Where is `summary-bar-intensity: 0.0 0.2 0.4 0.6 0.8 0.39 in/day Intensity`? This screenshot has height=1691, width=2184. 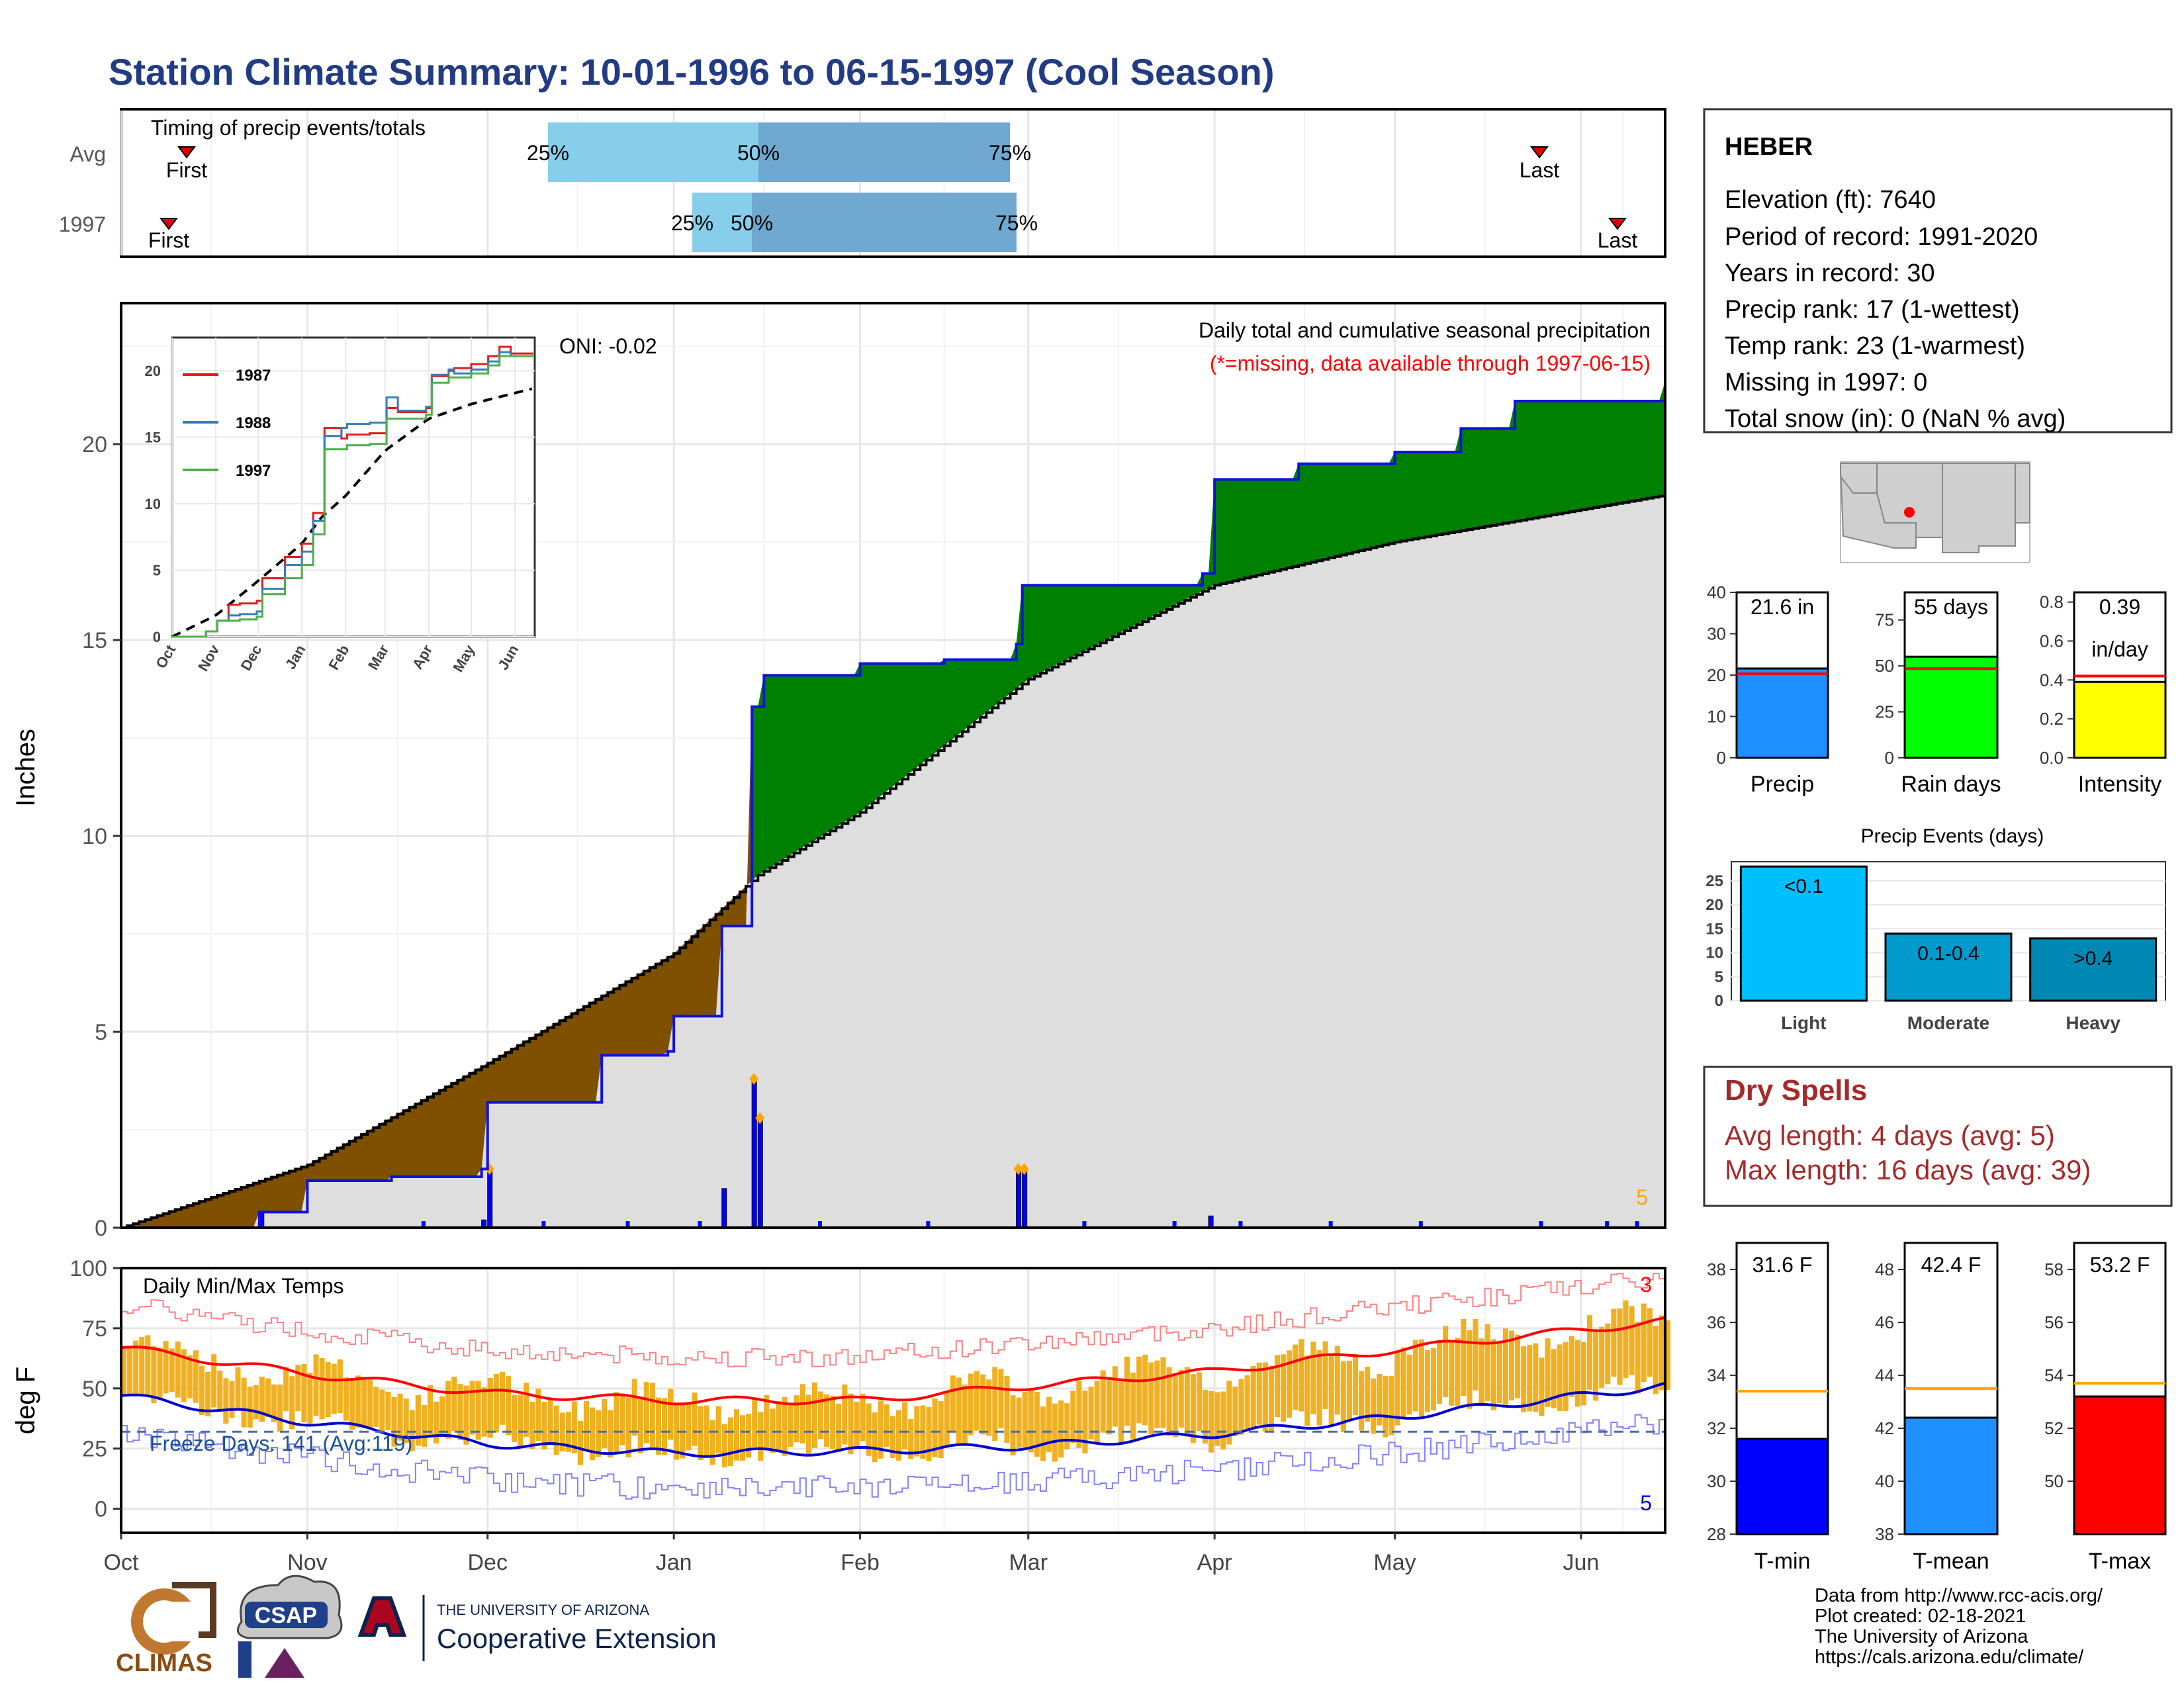 summary-bar-intensity: 0.0 0.2 0.4 0.6 0.8 0.39 in/day Intensity is located at coordinates (2104, 694).